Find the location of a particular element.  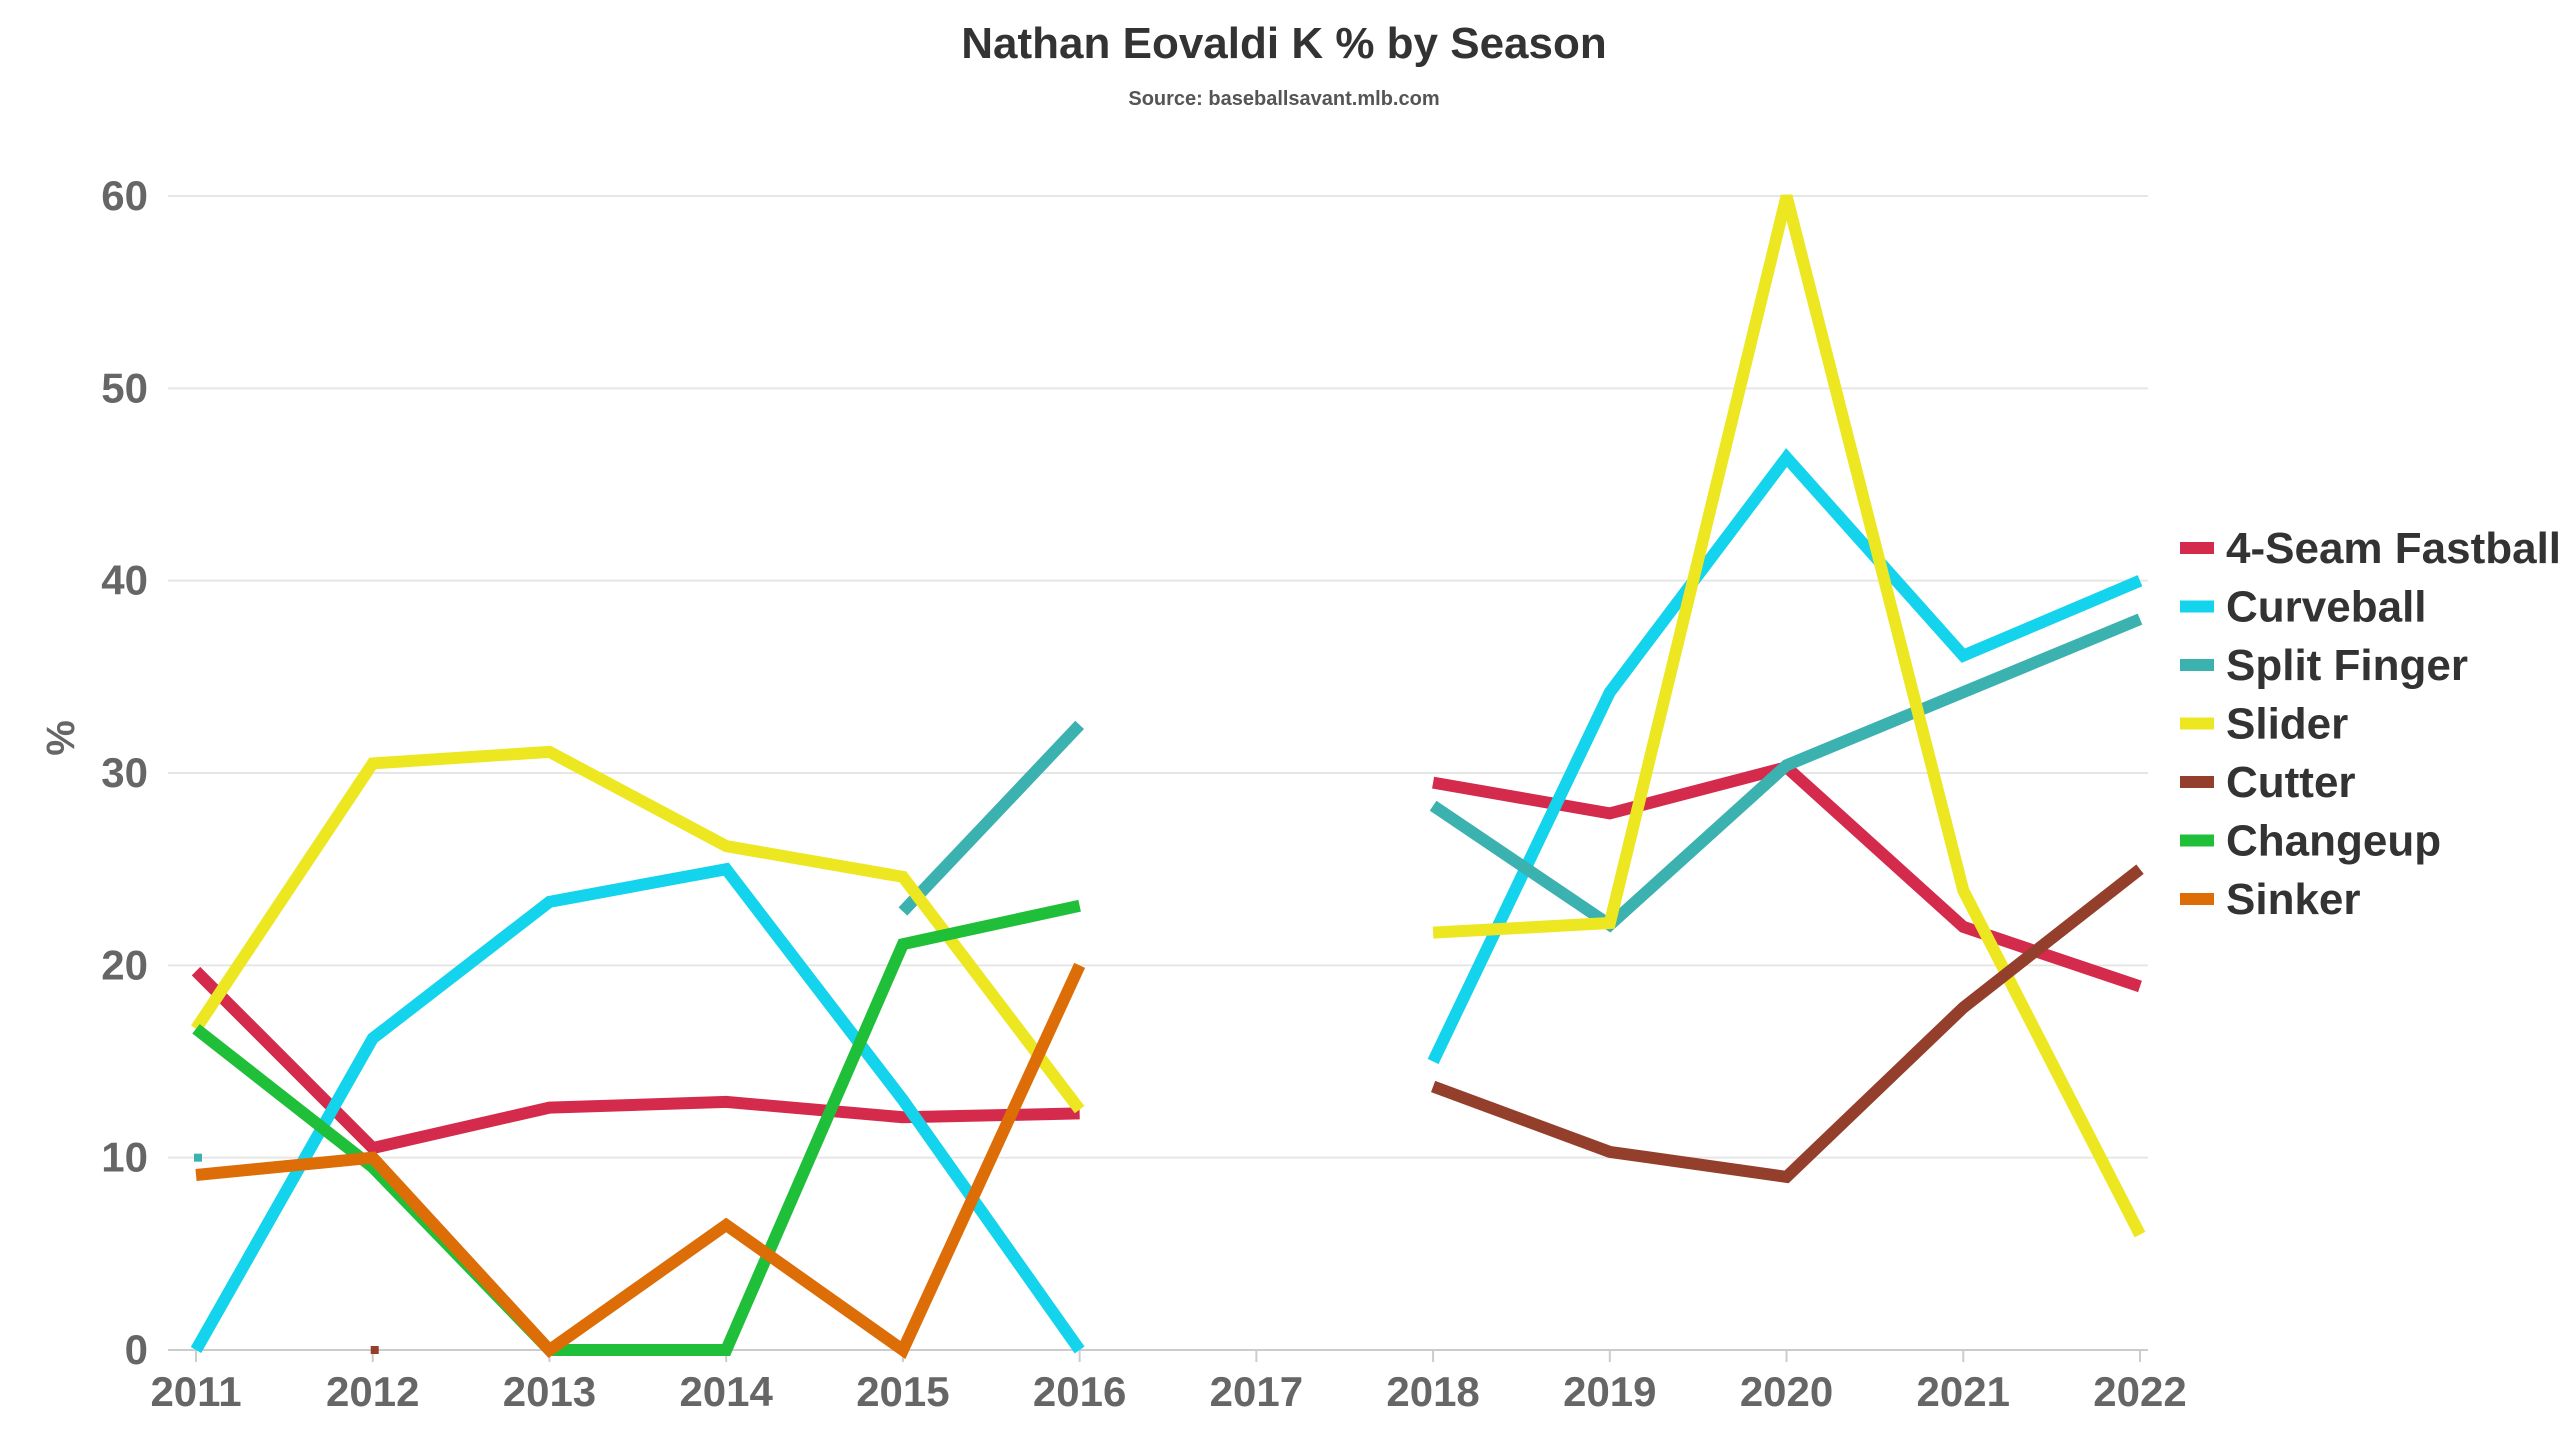

y-tick-label: 20 is located at coordinates (124, 964).